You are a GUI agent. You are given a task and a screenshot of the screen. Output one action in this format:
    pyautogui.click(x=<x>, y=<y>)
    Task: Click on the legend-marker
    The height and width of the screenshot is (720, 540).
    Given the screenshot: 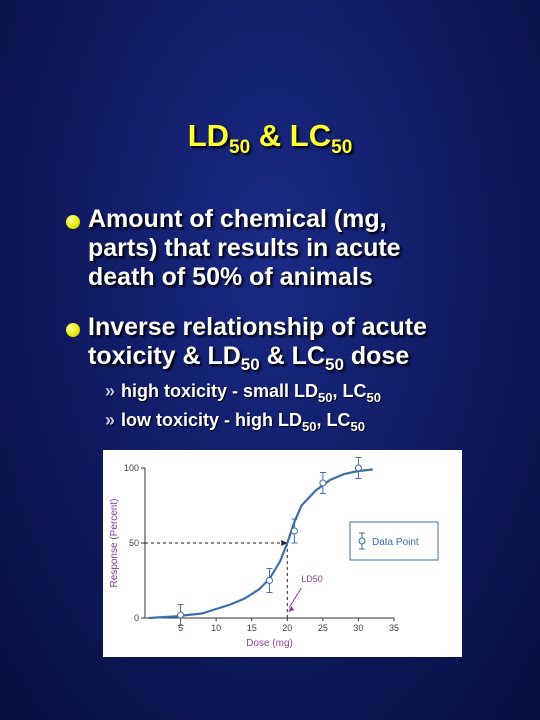 What is the action you would take?
    pyautogui.click(x=362, y=541)
    